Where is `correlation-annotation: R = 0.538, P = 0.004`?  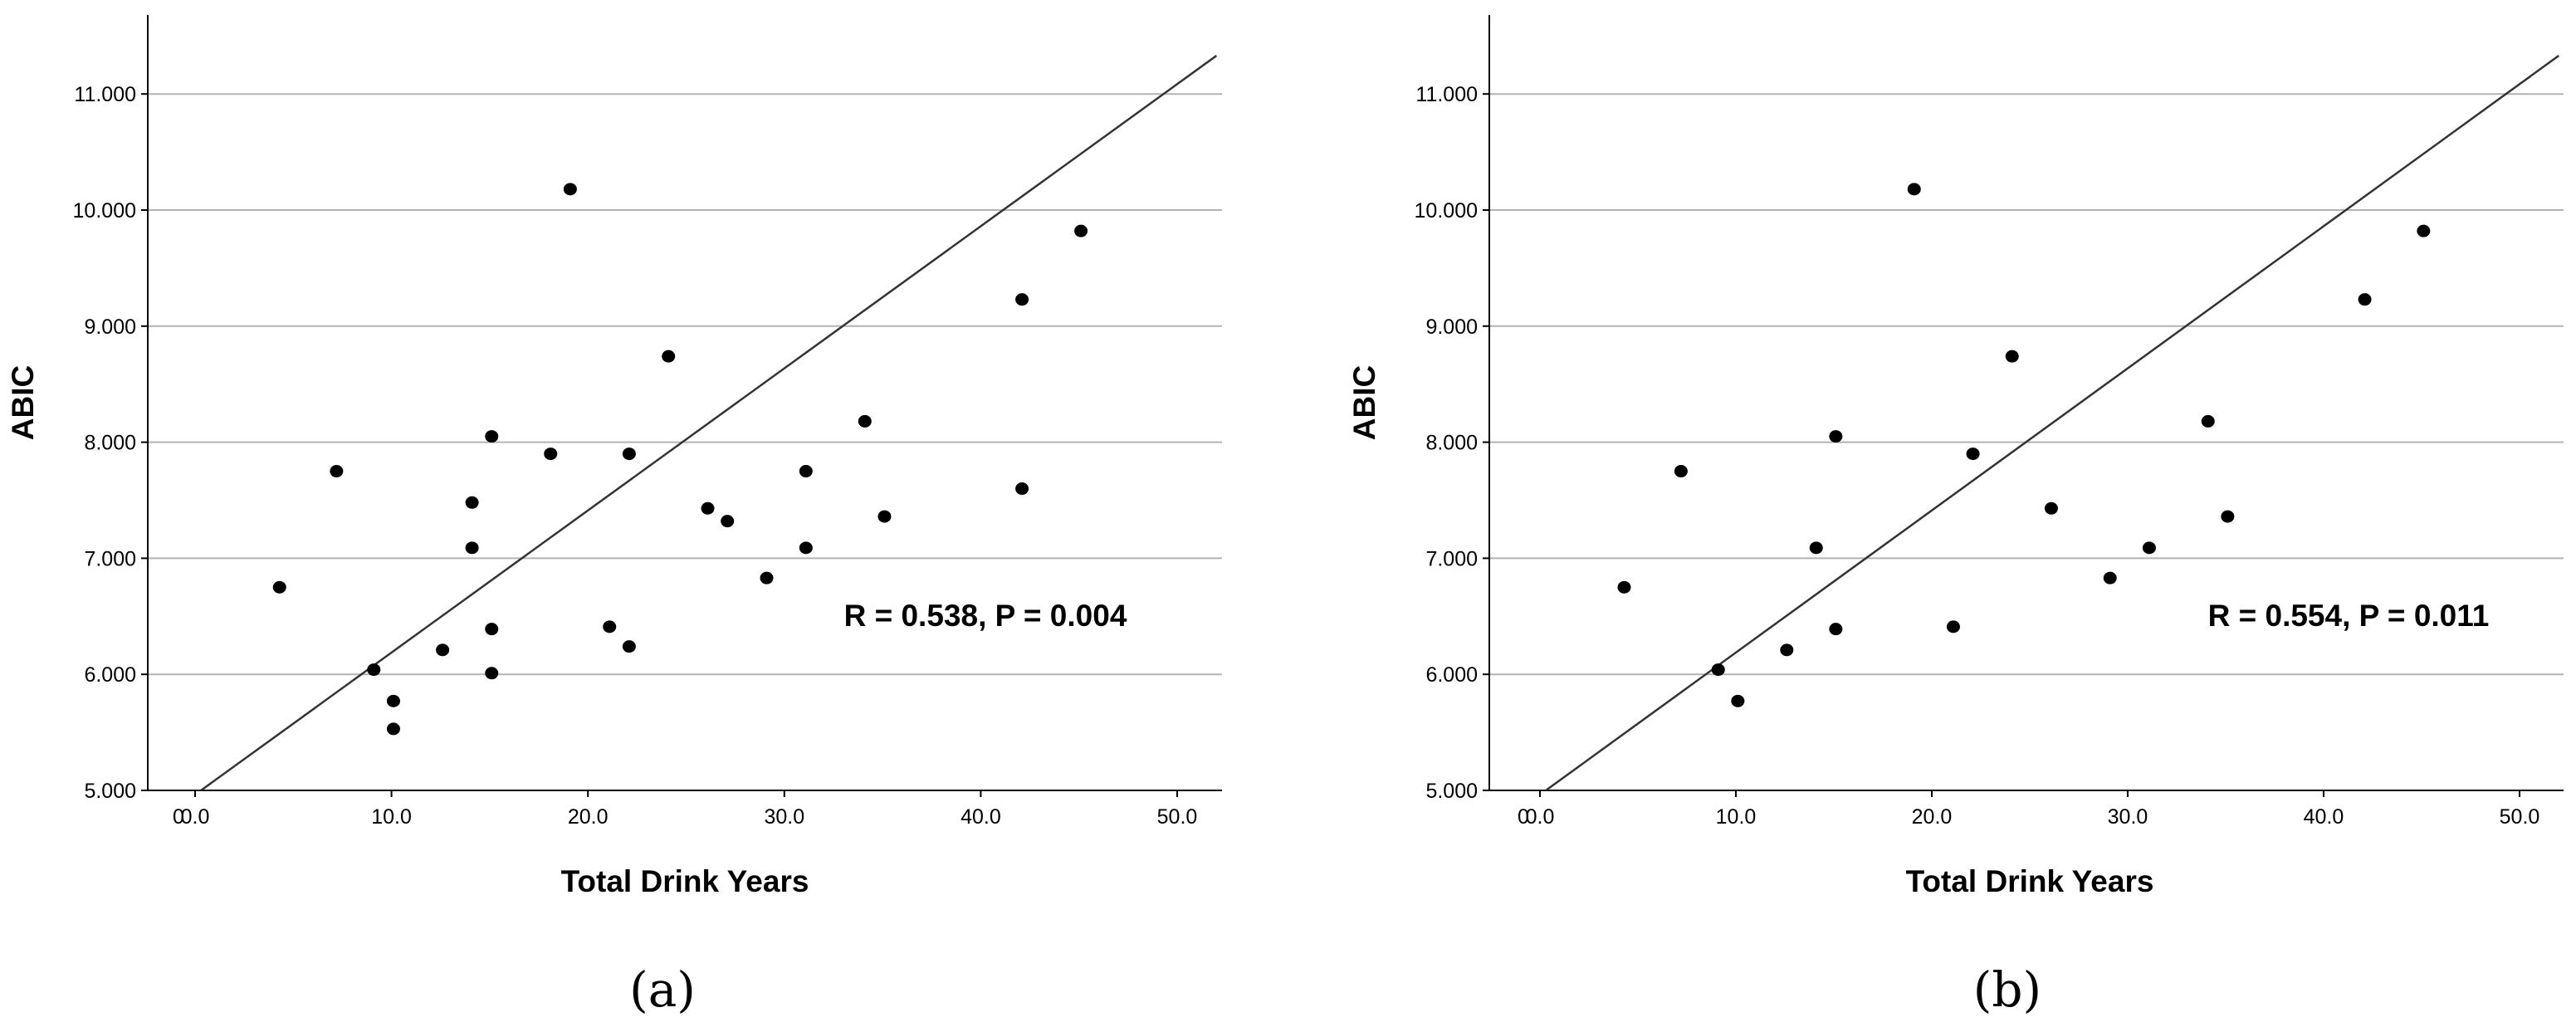 correlation-annotation: R = 0.538, P = 0.004 is located at coordinates (985, 616).